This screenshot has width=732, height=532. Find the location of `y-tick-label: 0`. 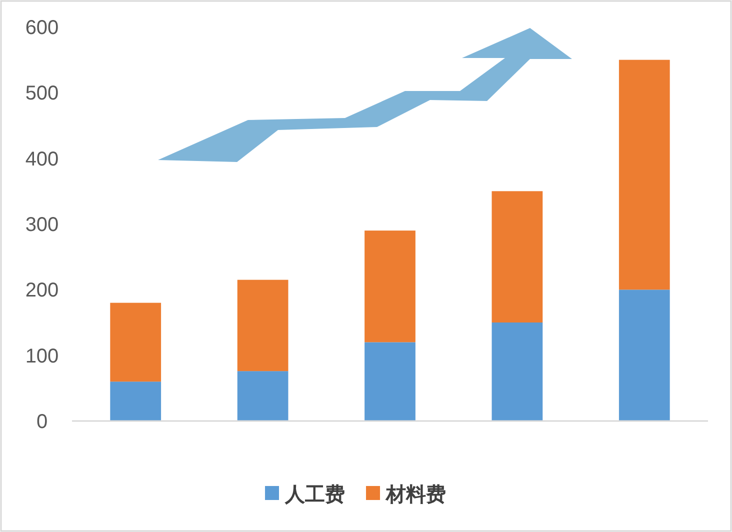

y-tick-label: 0 is located at coordinates (42, 422).